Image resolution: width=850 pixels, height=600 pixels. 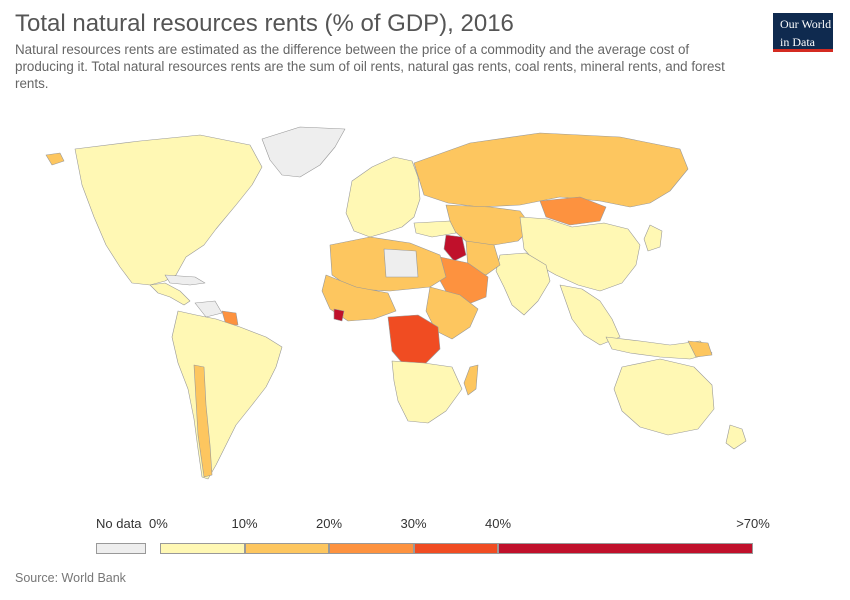 What do you see at coordinates (244, 523) in the screenshot?
I see `legend-tick-label: 10%` at bounding box center [244, 523].